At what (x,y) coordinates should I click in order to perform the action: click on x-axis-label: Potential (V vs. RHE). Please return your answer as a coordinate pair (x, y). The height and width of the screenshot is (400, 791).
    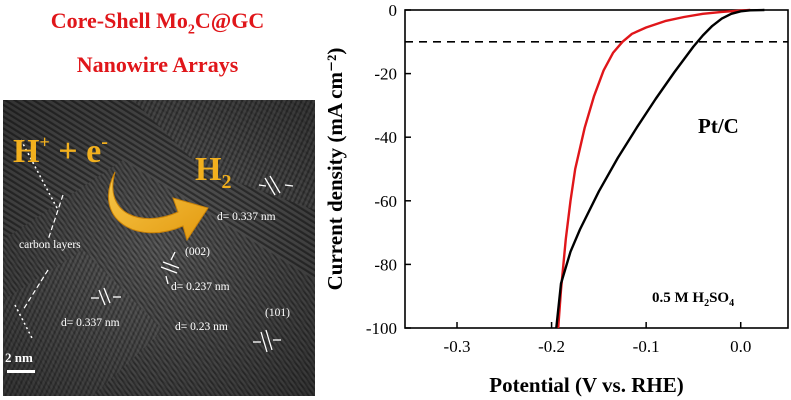
    Looking at the image, I should click on (586, 385).